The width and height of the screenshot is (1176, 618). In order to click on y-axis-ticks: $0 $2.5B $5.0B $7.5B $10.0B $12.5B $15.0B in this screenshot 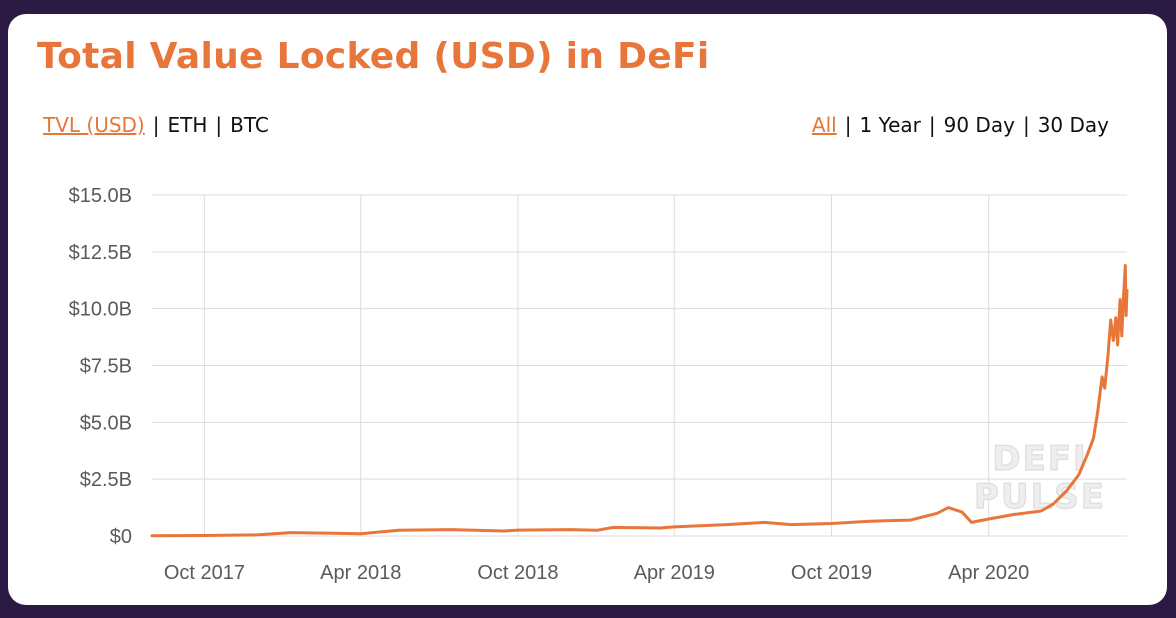, I will do `click(100, 366)`.